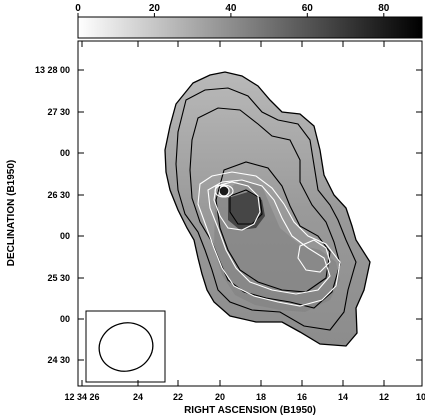  Describe the element at coordinates (231, 15) in the screenshot. I see `colorbar-ticks` at that location.